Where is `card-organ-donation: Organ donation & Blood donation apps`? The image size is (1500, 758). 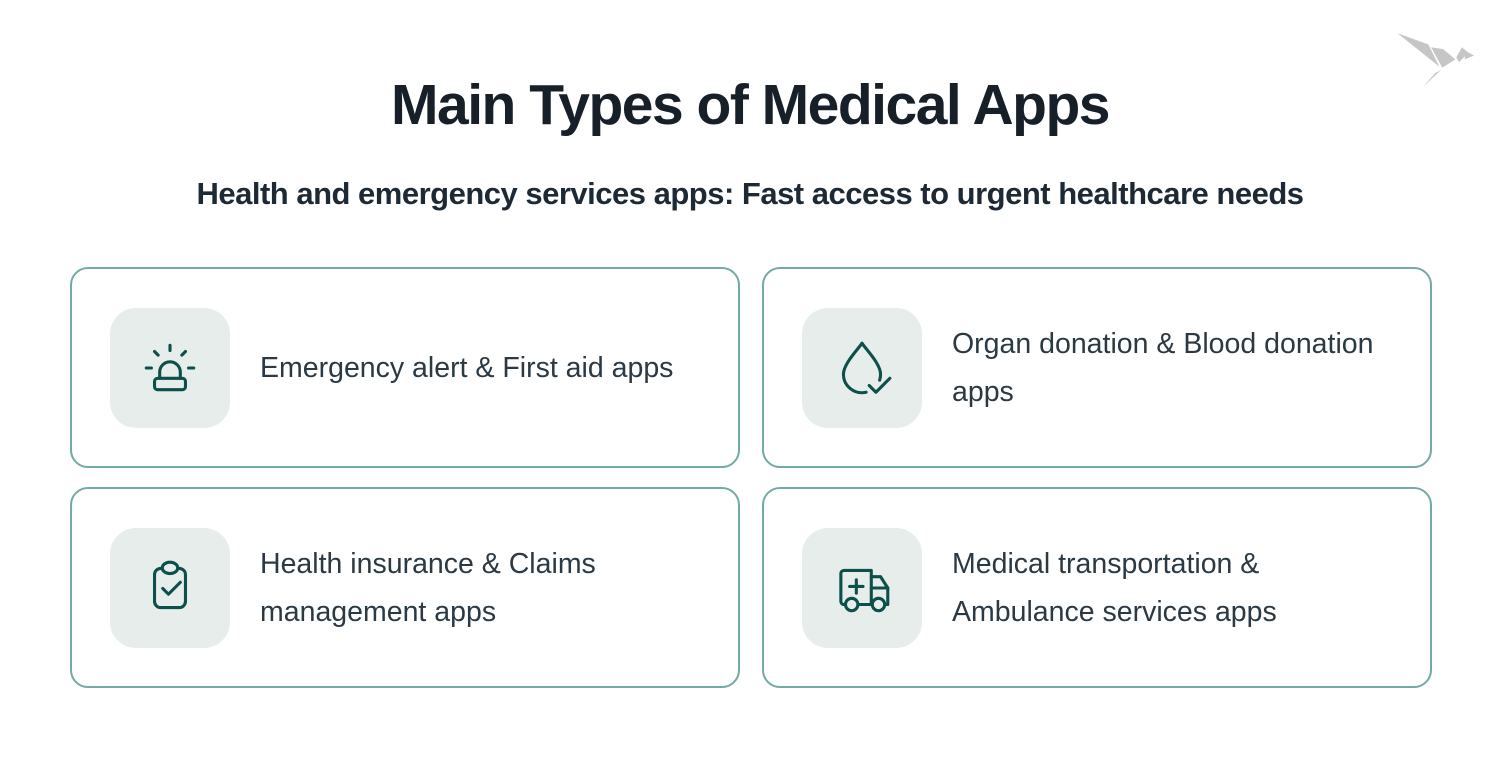
card-organ-donation: Organ donation & Blood donation apps is located at coordinates (1097, 367).